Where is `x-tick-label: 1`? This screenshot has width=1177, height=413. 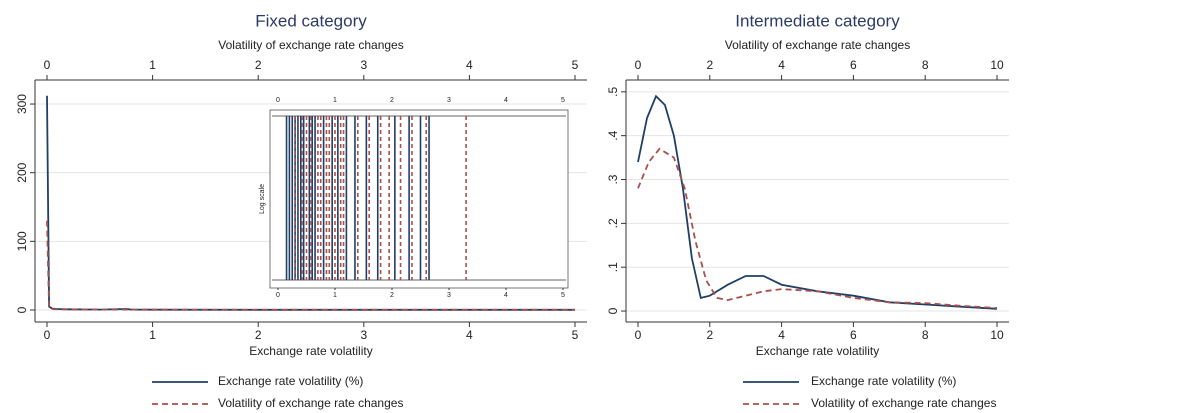 x-tick-label: 1 is located at coordinates (152, 335).